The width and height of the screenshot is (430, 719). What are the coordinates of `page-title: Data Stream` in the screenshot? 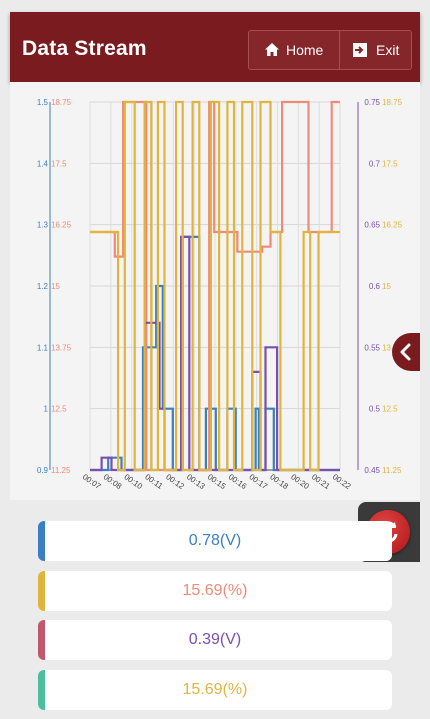 It's located at (84, 48).